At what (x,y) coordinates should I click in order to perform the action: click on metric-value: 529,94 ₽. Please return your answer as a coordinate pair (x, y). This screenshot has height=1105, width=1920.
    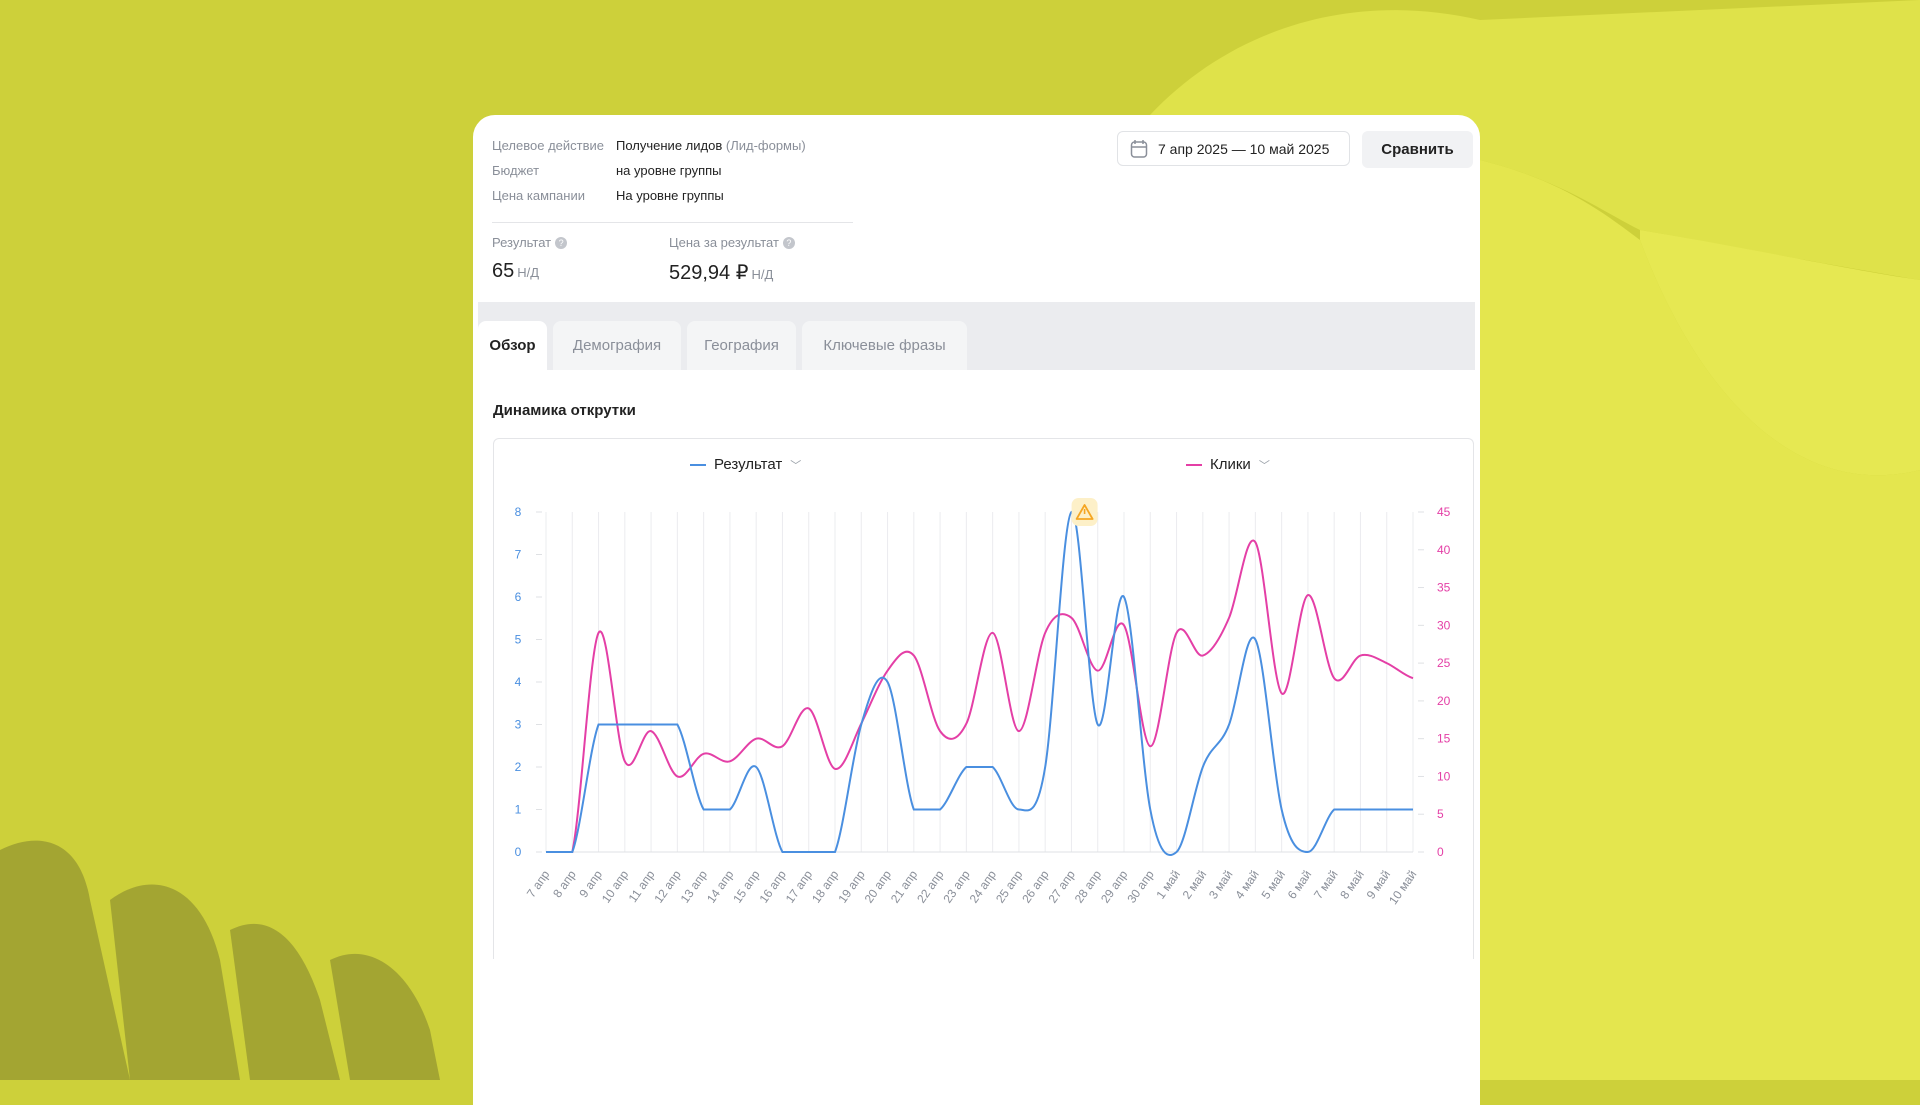
    Looking at the image, I should click on (709, 273).